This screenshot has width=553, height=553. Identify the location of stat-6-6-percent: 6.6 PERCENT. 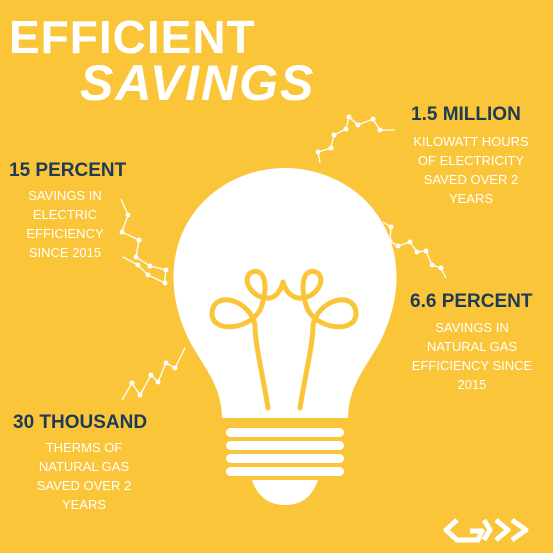
(471, 301).